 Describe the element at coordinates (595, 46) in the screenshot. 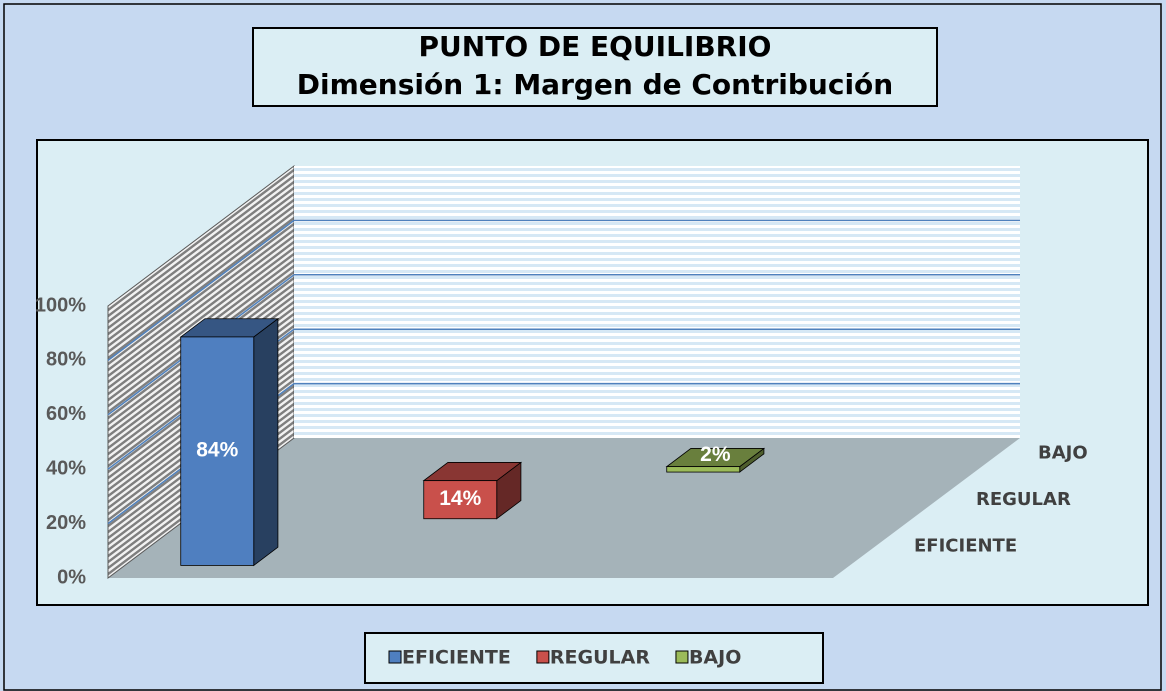

I see `chart-title: PUNTO DE EQUILIBRIO` at that location.